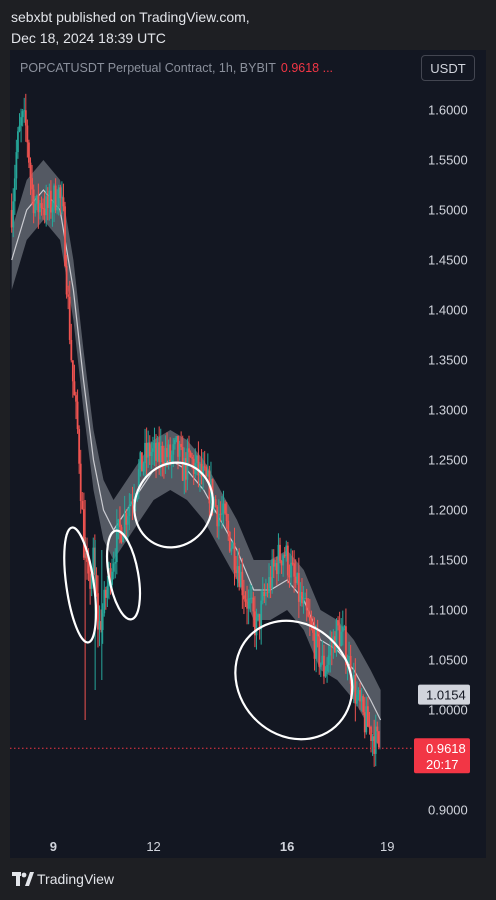 Image resolution: width=496 pixels, height=900 pixels. I want to click on y-tick-label: 1.4500, so click(448, 260).